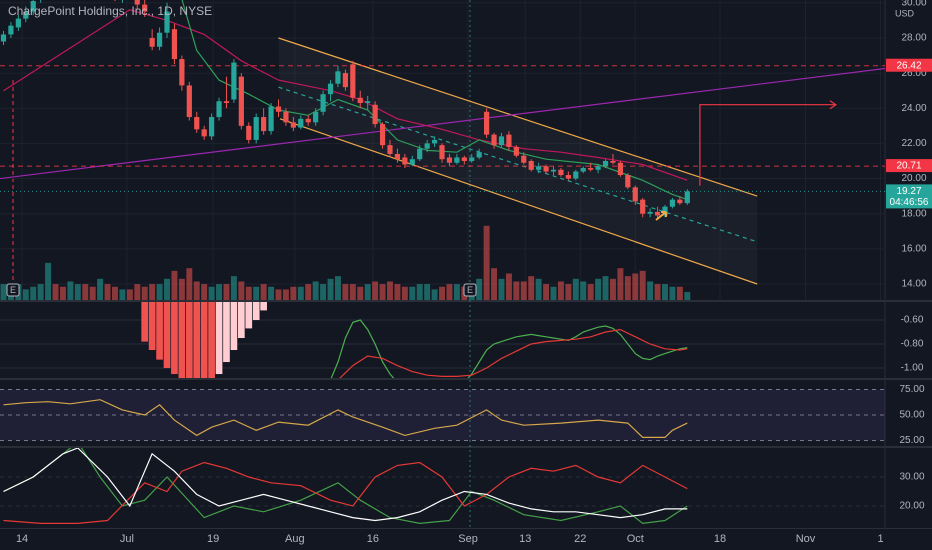  Describe the element at coordinates (913, 248) in the screenshot. I see `y-tick-label: 16.00` at that location.